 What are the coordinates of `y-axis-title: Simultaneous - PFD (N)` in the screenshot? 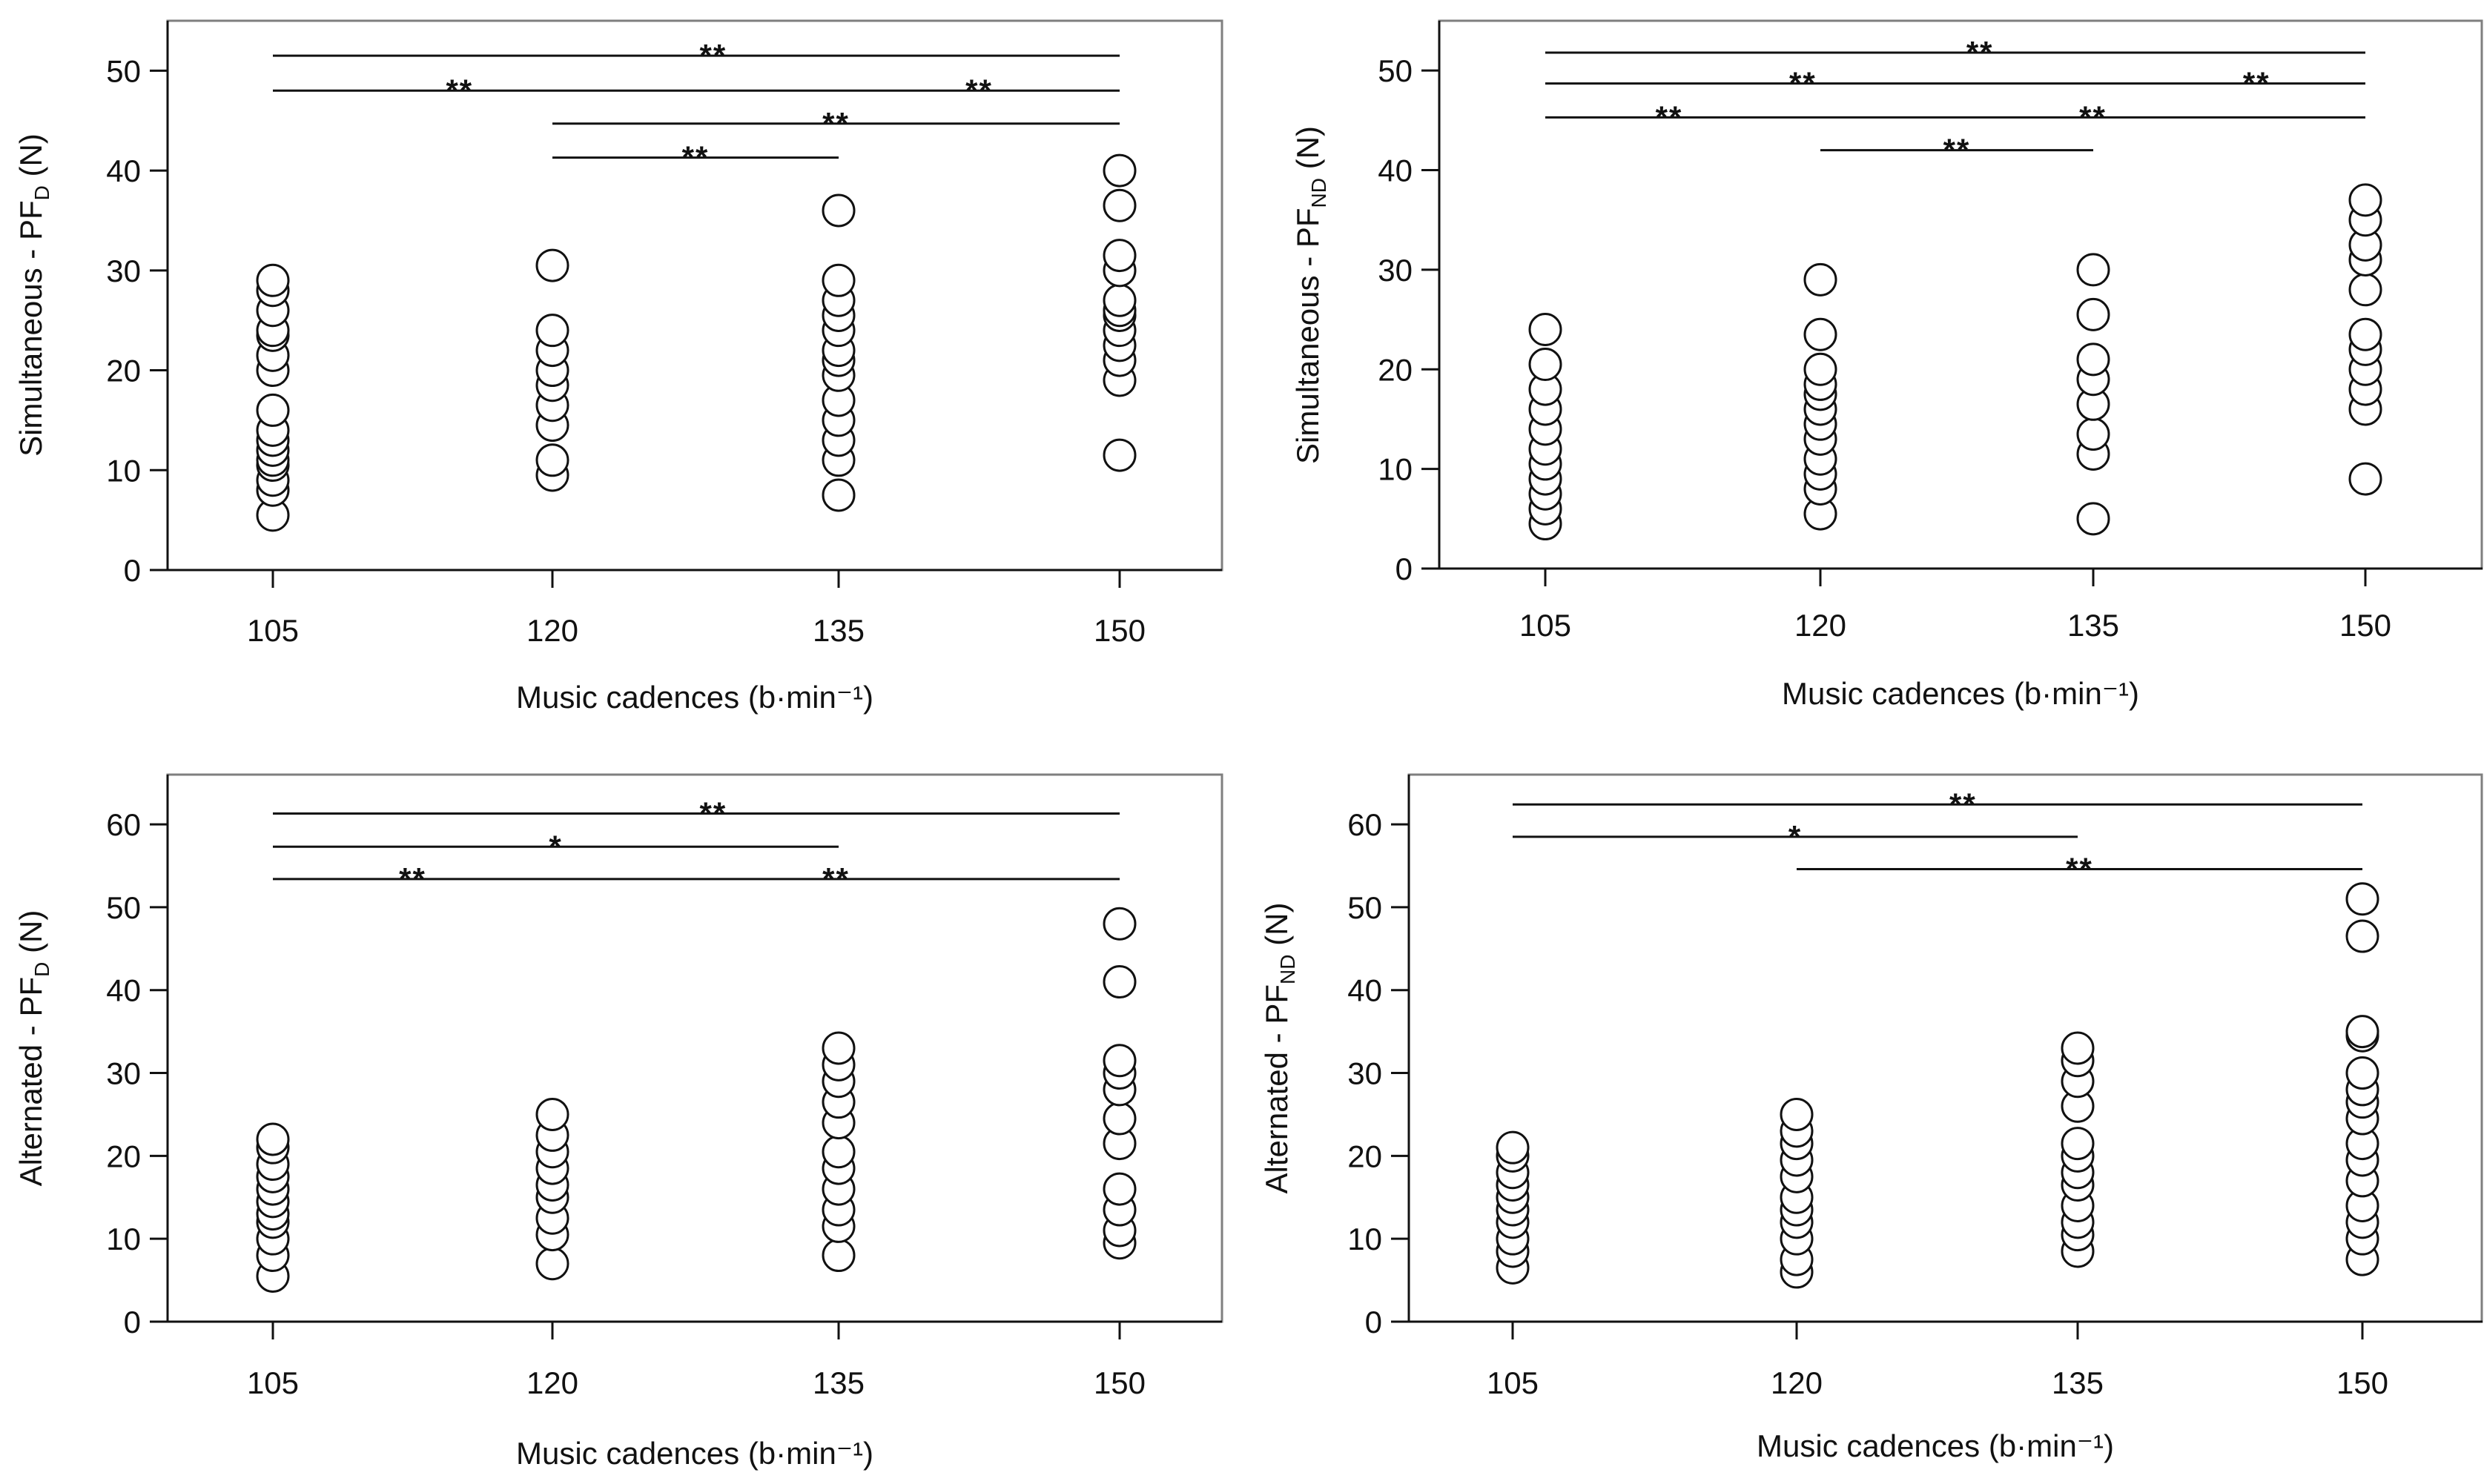 It's located at (33, 295).